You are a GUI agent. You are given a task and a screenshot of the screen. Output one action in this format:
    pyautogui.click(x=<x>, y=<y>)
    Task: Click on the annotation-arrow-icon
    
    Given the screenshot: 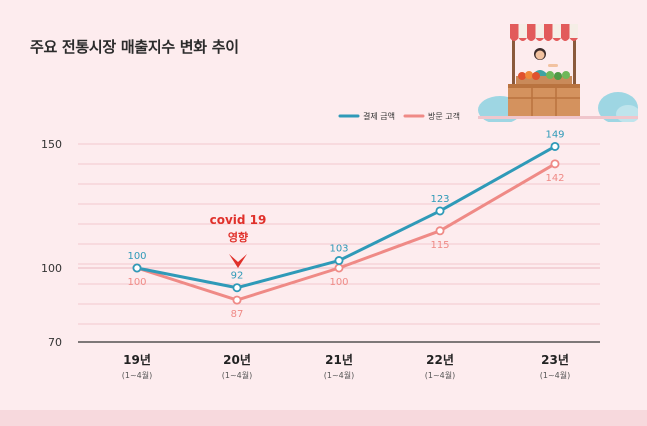 What is the action you would take?
    pyautogui.click(x=238, y=261)
    